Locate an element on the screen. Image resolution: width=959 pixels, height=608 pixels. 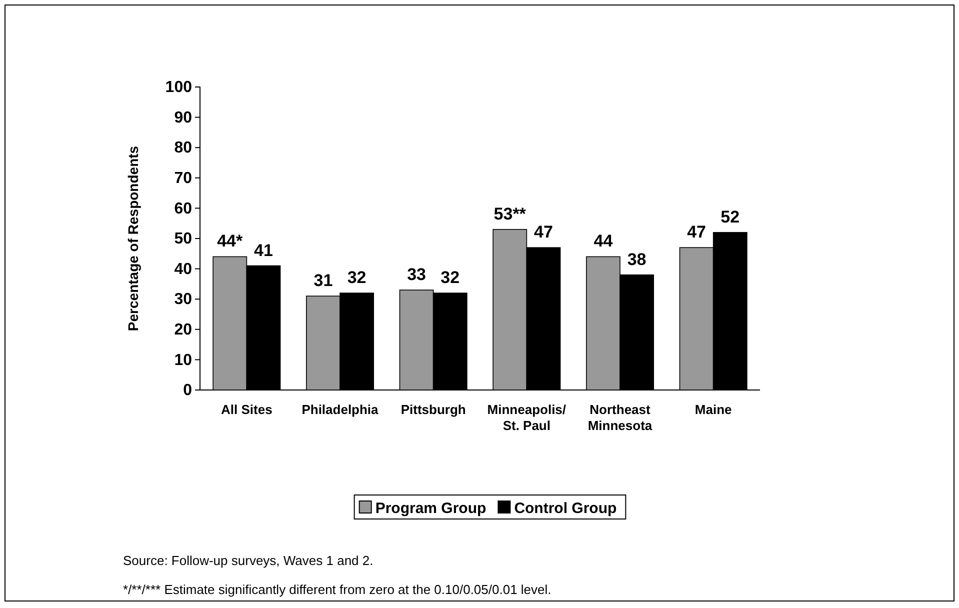
y-tick-label: 50 is located at coordinates (183, 239).